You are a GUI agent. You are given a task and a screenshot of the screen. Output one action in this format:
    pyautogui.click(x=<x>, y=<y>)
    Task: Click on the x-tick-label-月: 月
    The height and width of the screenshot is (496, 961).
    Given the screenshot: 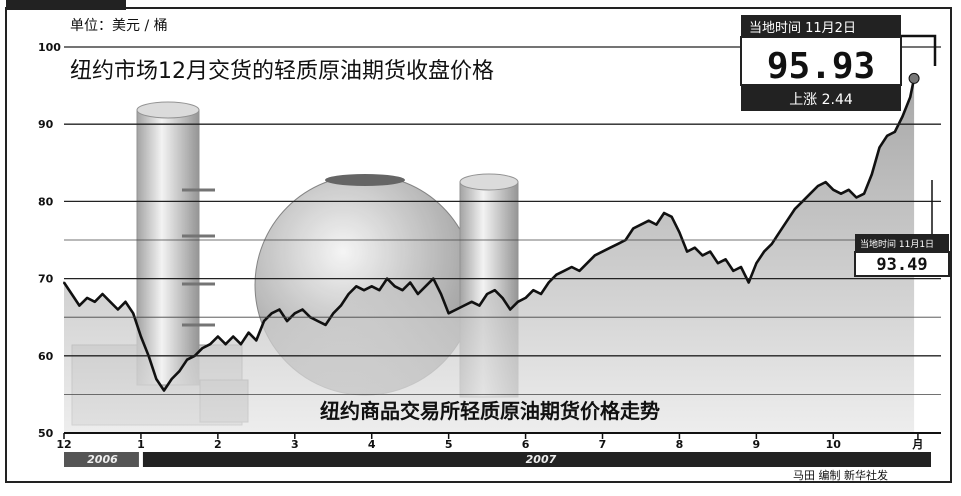 What is the action you would take?
    pyautogui.click(x=917, y=444)
    